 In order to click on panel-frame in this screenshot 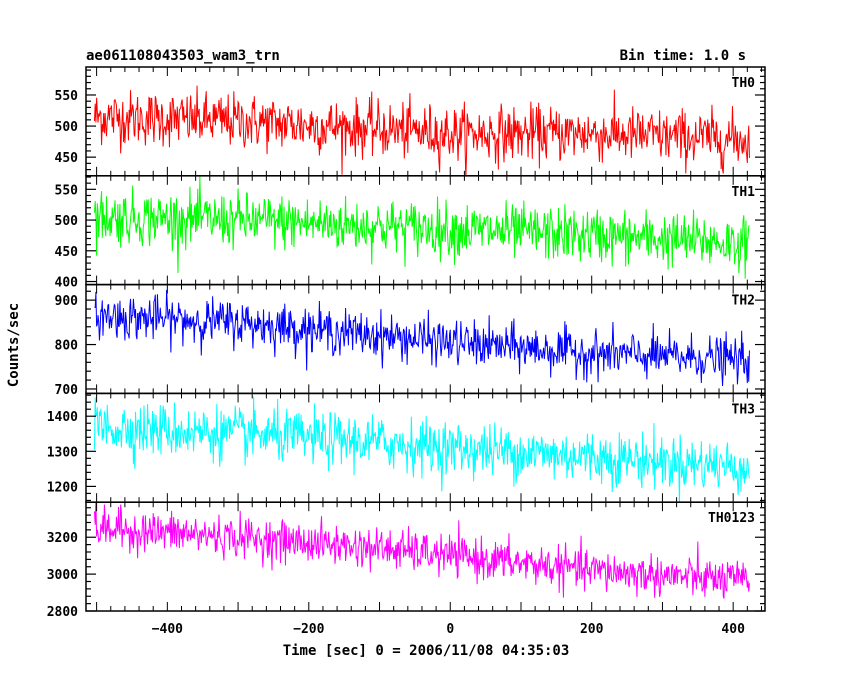, I will do `click(425, 556)`.